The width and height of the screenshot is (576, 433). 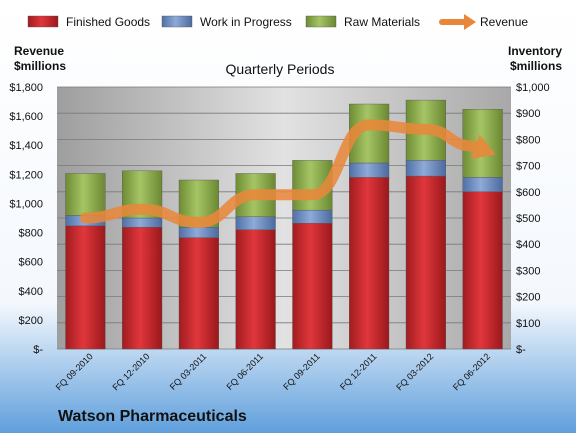 I want to click on left-axis-title-line2: $millions, so click(x=40, y=66).